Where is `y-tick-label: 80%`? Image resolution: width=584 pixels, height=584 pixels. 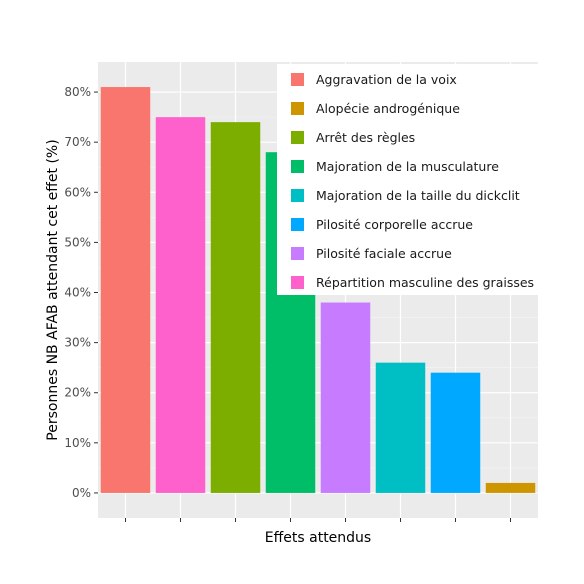
y-tick-label: 80% is located at coordinates (77, 92).